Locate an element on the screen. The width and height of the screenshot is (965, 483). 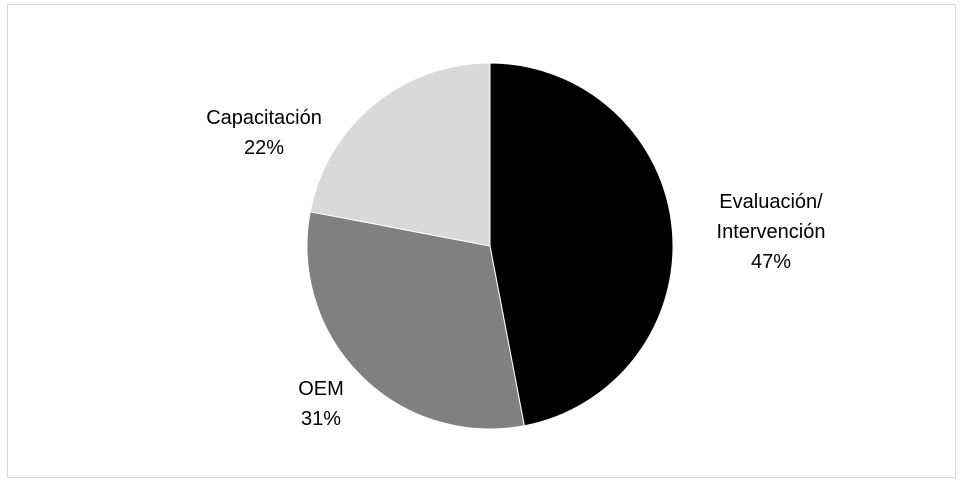
slice-name-text: Evaluación/ is located at coordinates (771, 202).